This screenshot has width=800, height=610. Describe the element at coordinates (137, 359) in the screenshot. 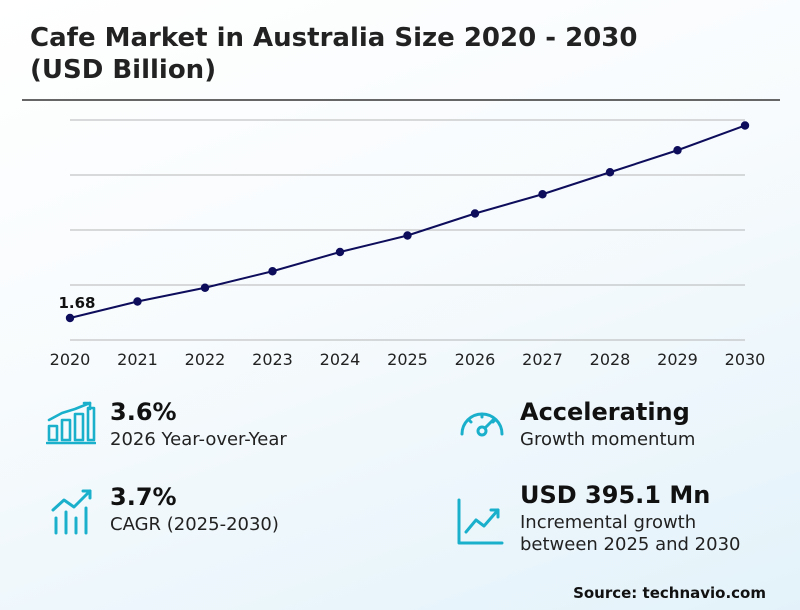

I see `x-tick-label: 2021` at that location.